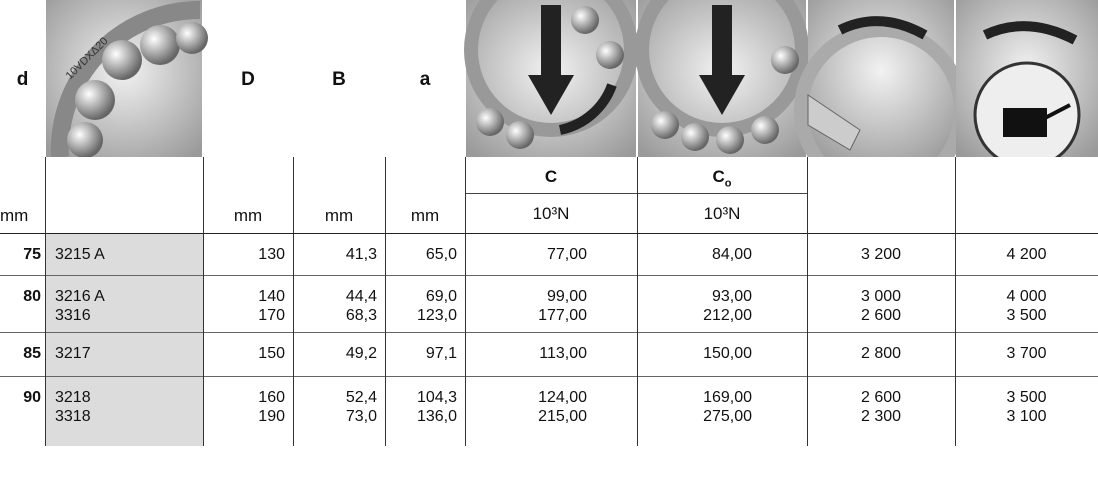 This screenshot has height=484, width=1098. I want to click on cell-c: 124,00, so click(562, 397).